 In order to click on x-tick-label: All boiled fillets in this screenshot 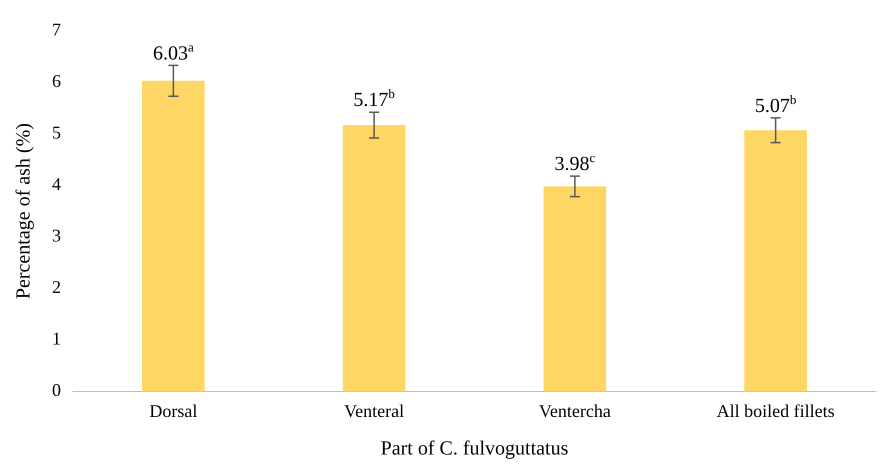, I will do `click(775, 410)`.